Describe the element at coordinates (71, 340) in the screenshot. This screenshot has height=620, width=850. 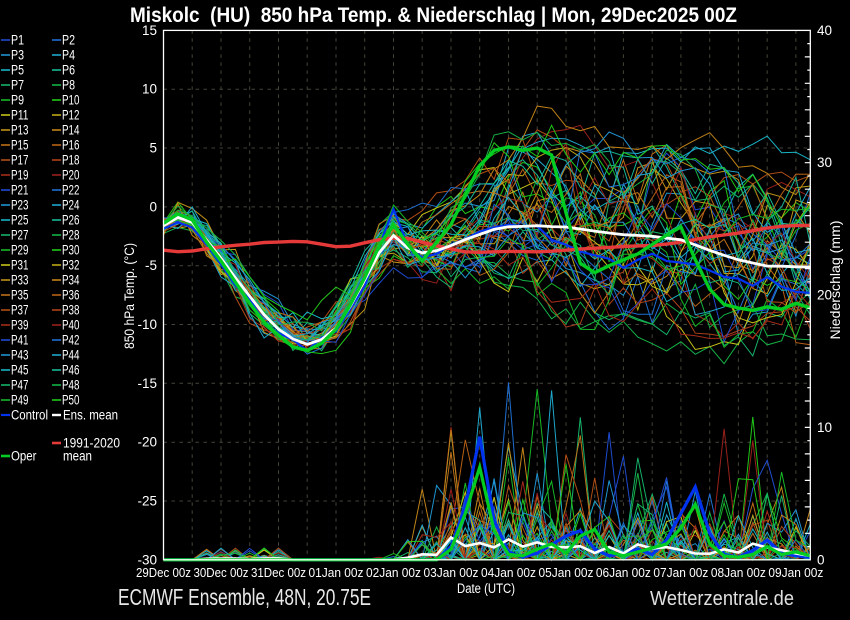
I see `svg-text: P42` at that location.